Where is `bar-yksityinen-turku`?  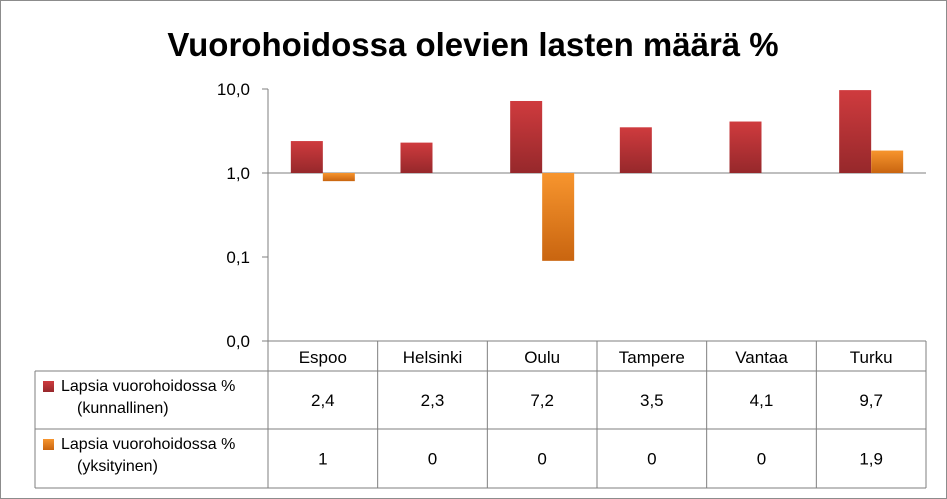
bar-yksityinen-turku is located at coordinates (887, 161).